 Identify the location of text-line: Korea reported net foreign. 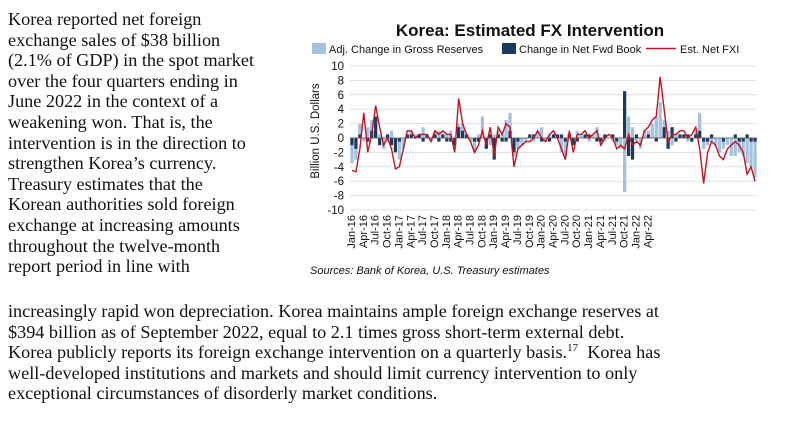
(105, 19).